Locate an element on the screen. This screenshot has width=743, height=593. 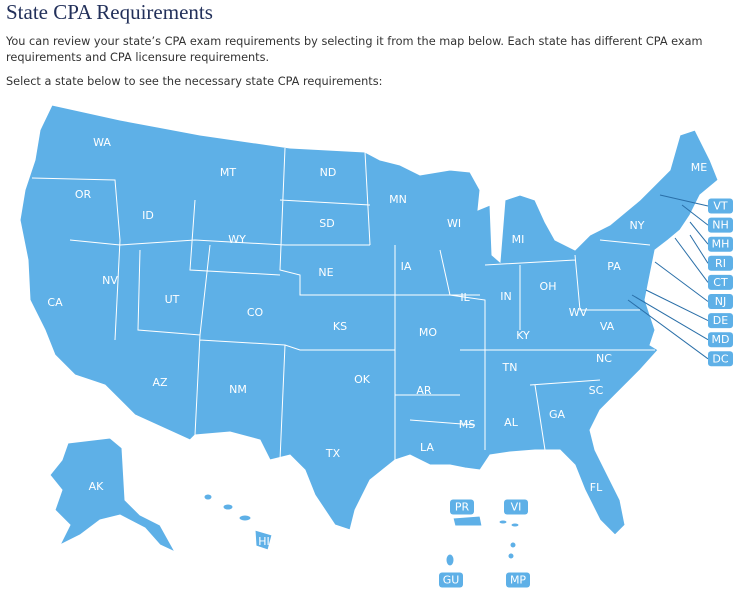
state-label: PA is located at coordinates (614, 266).